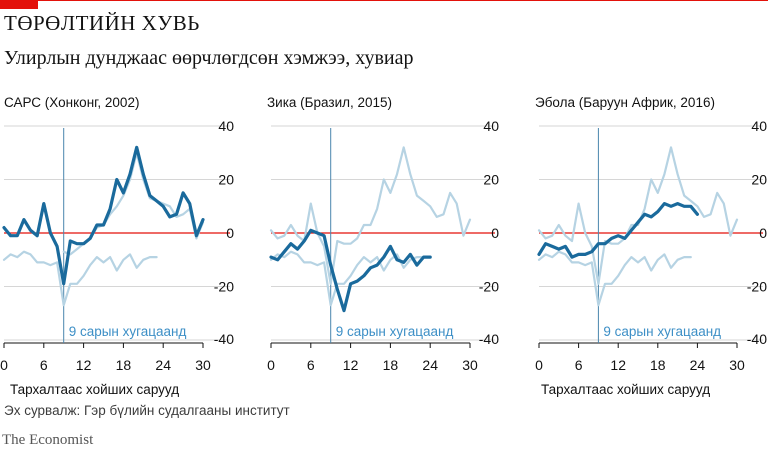  What do you see at coordinates (102, 23) in the screenshot?
I see `chart-title: ТӨРӨЛТИЙН ХУВЬ` at bounding box center [102, 23].